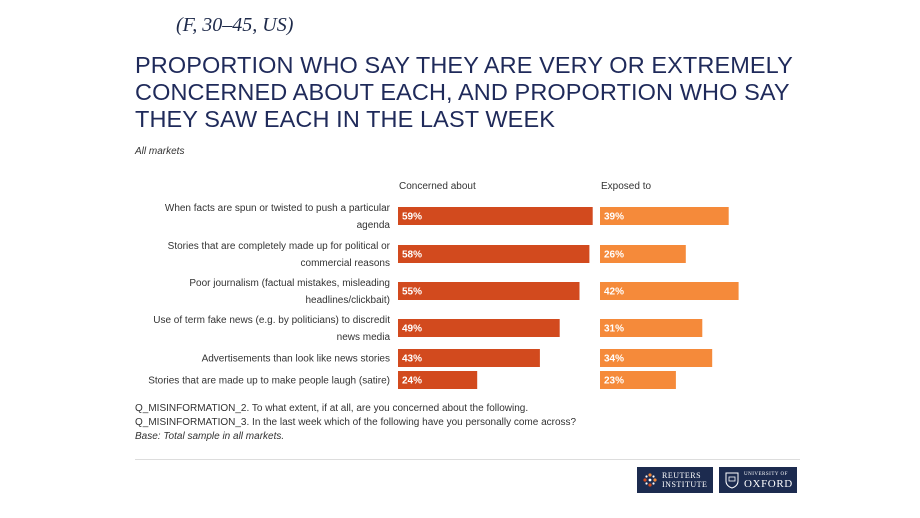  I want to click on oxford-logo-big: OXFORD, so click(768, 483).